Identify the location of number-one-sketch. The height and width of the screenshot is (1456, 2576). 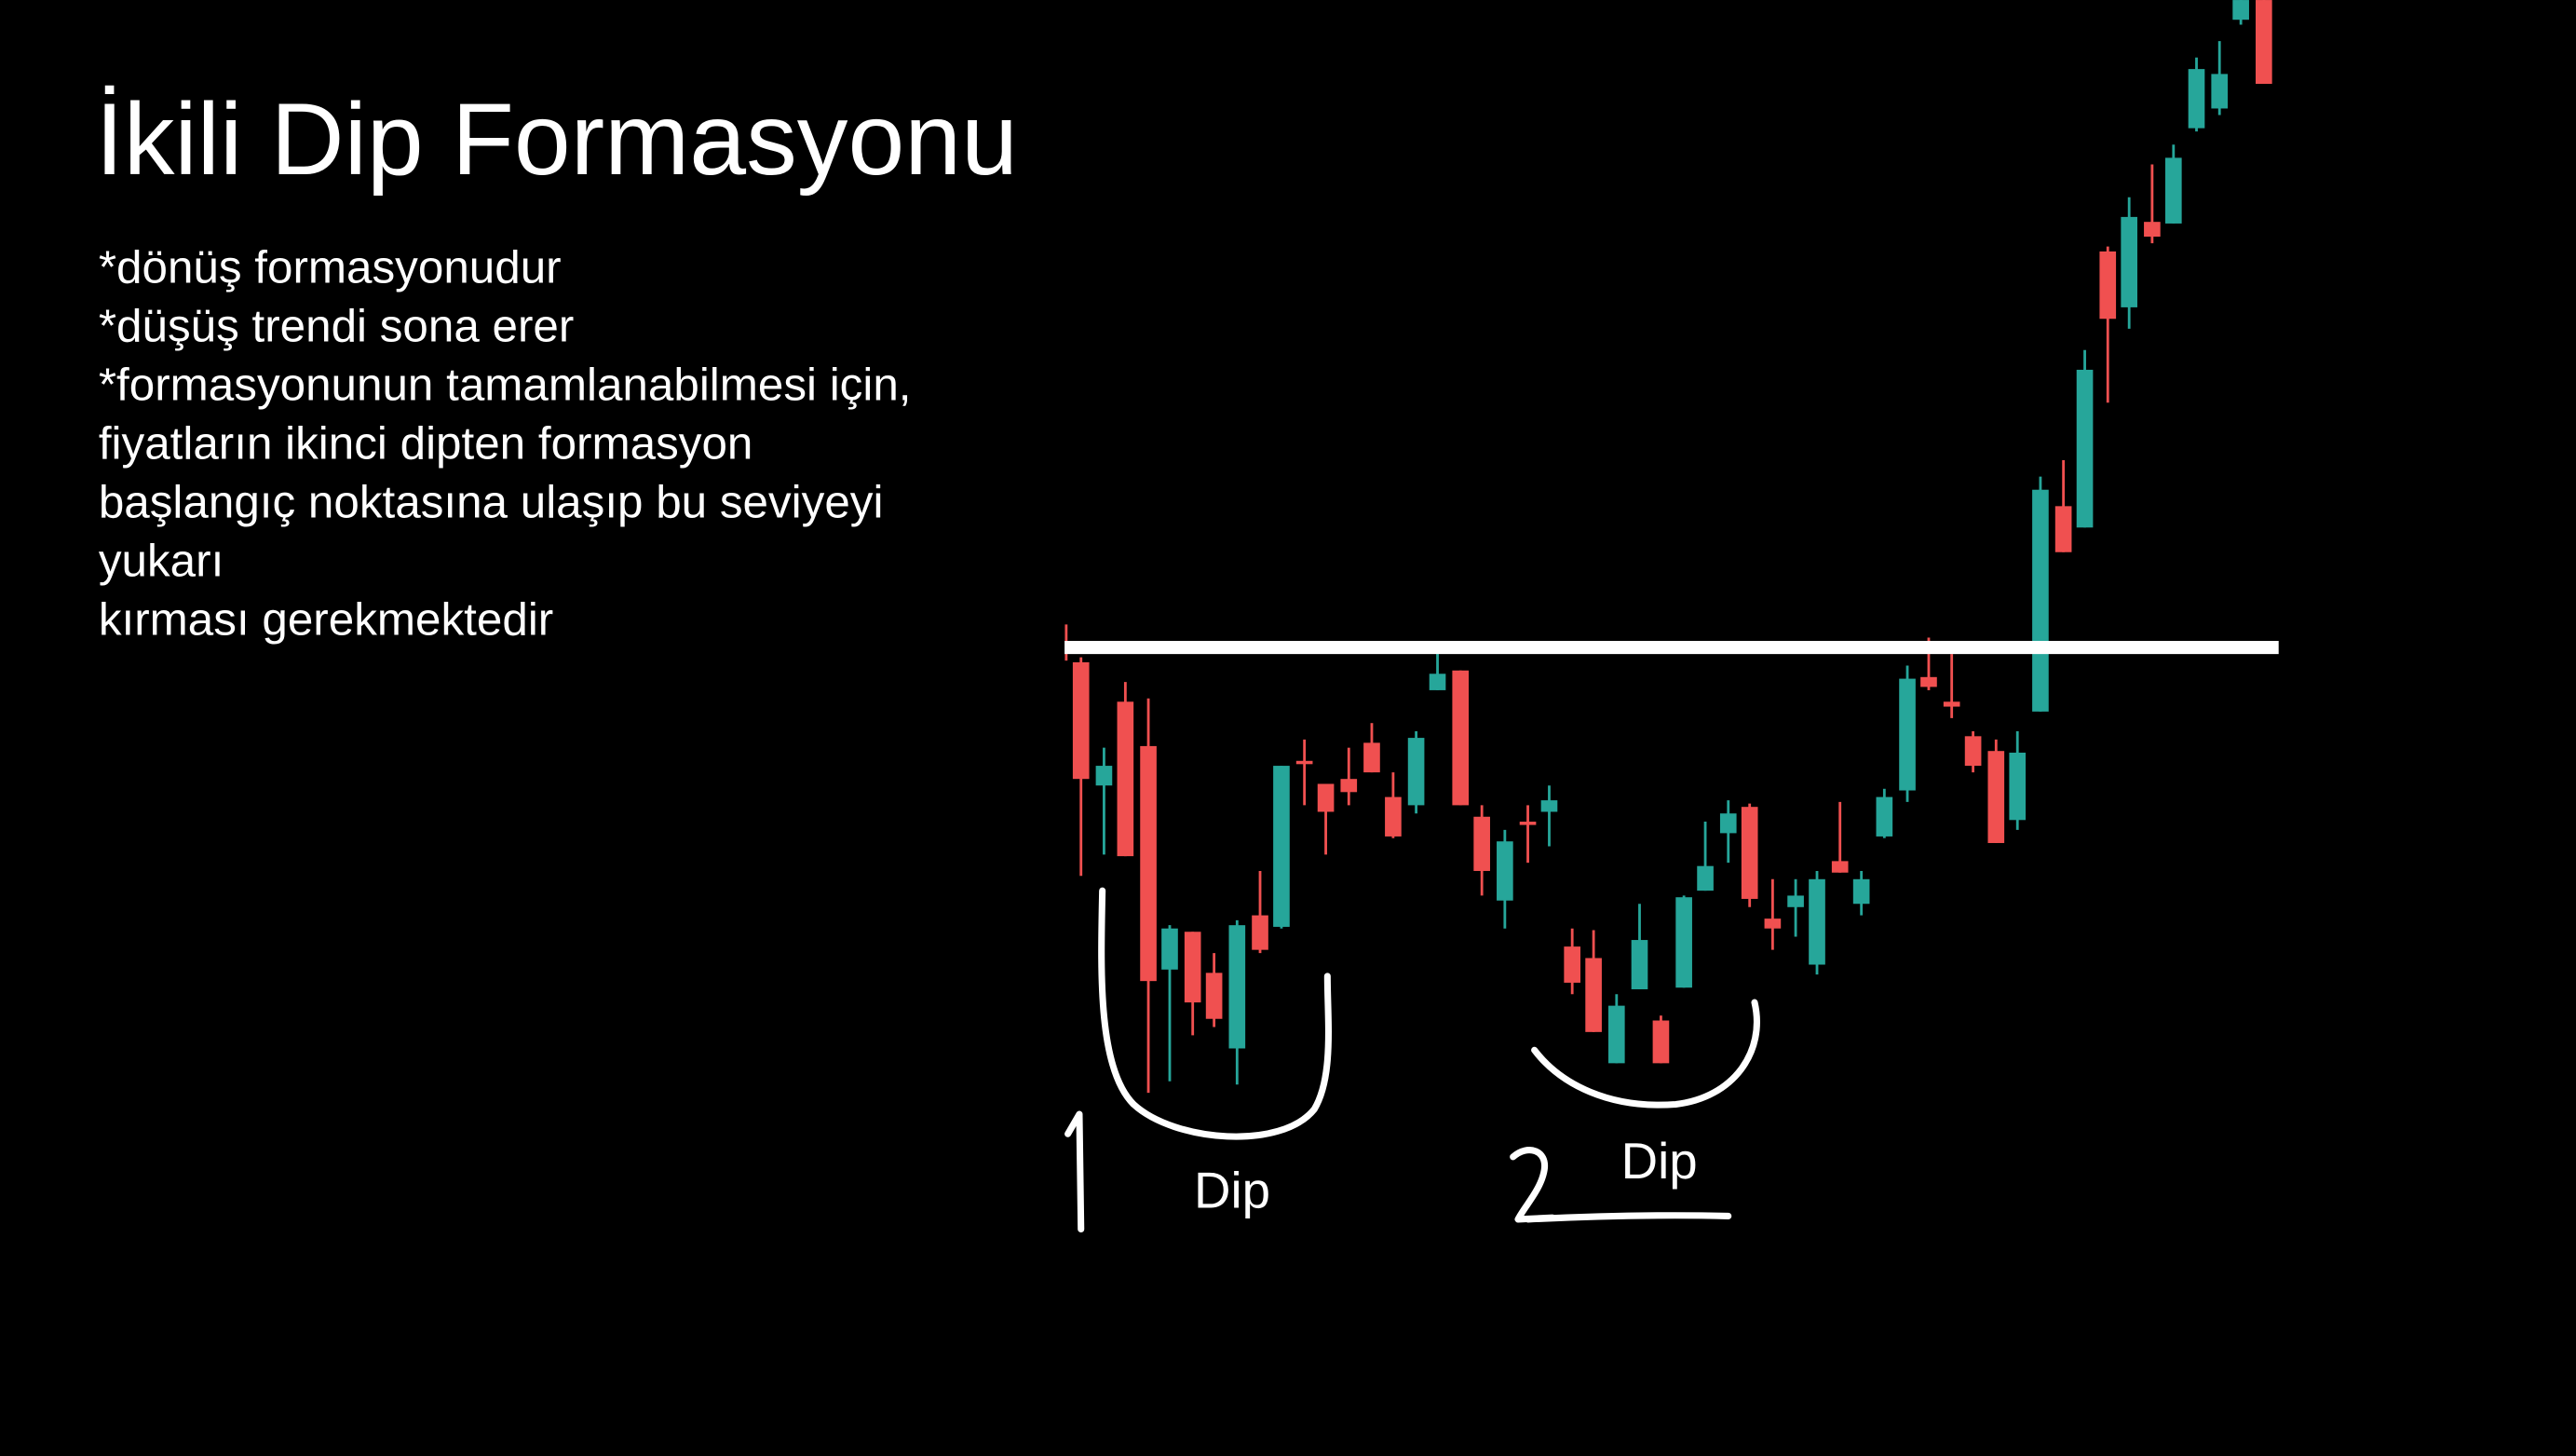
(1074, 1171).